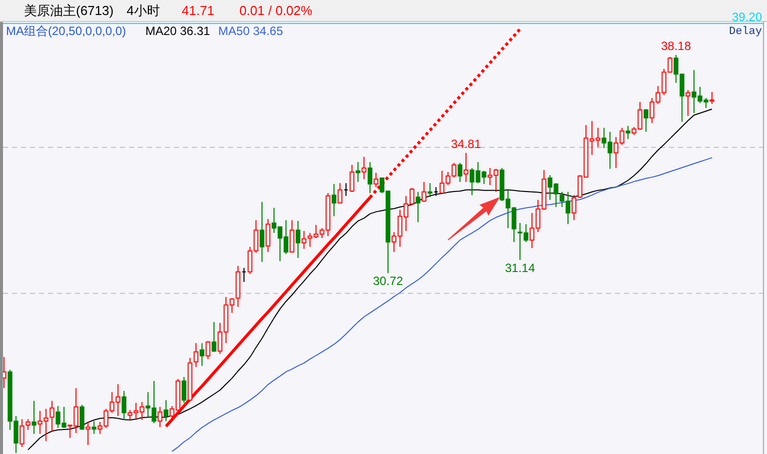 The image size is (767, 454). What do you see at coordinates (466, 143) in the screenshot?
I see `text: 34.81` at bounding box center [466, 143].